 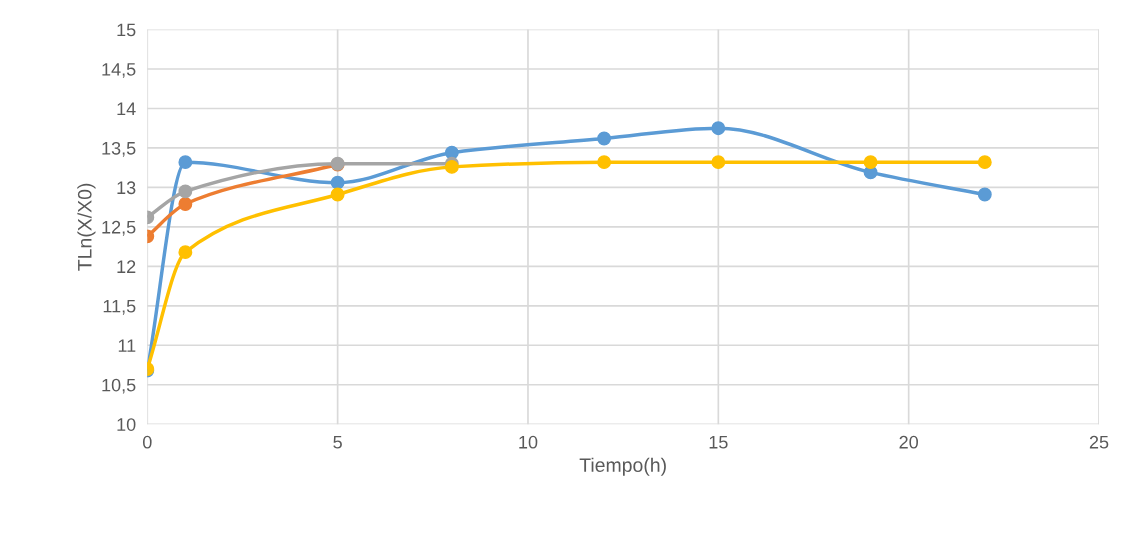 I want to click on x-tick-label: 10, so click(x=528, y=442).